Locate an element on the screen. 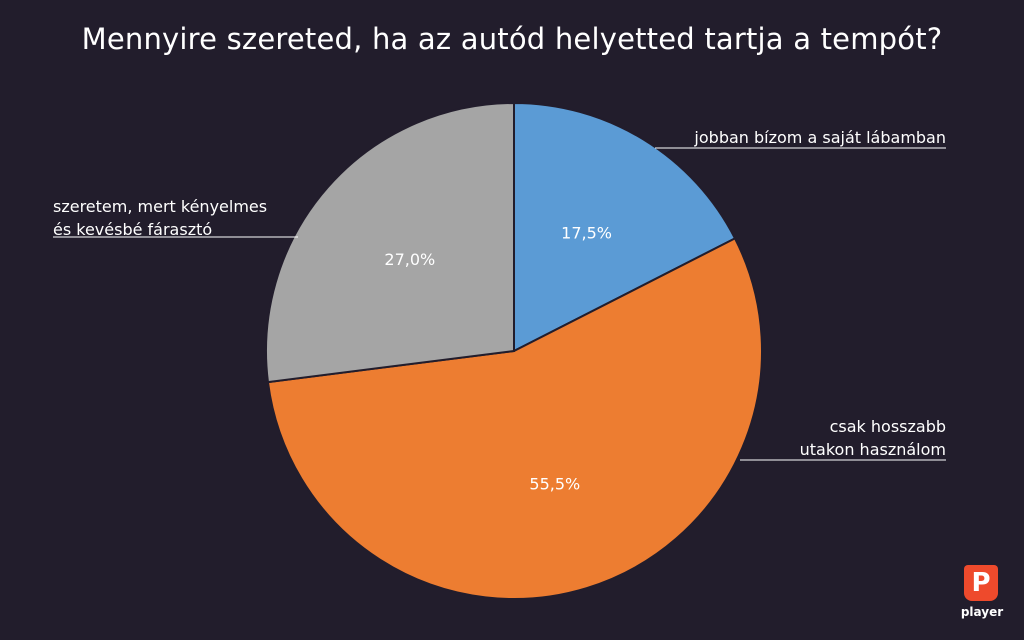 This screenshot has width=1024, height=640. logo-text: player is located at coordinates (982, 612).